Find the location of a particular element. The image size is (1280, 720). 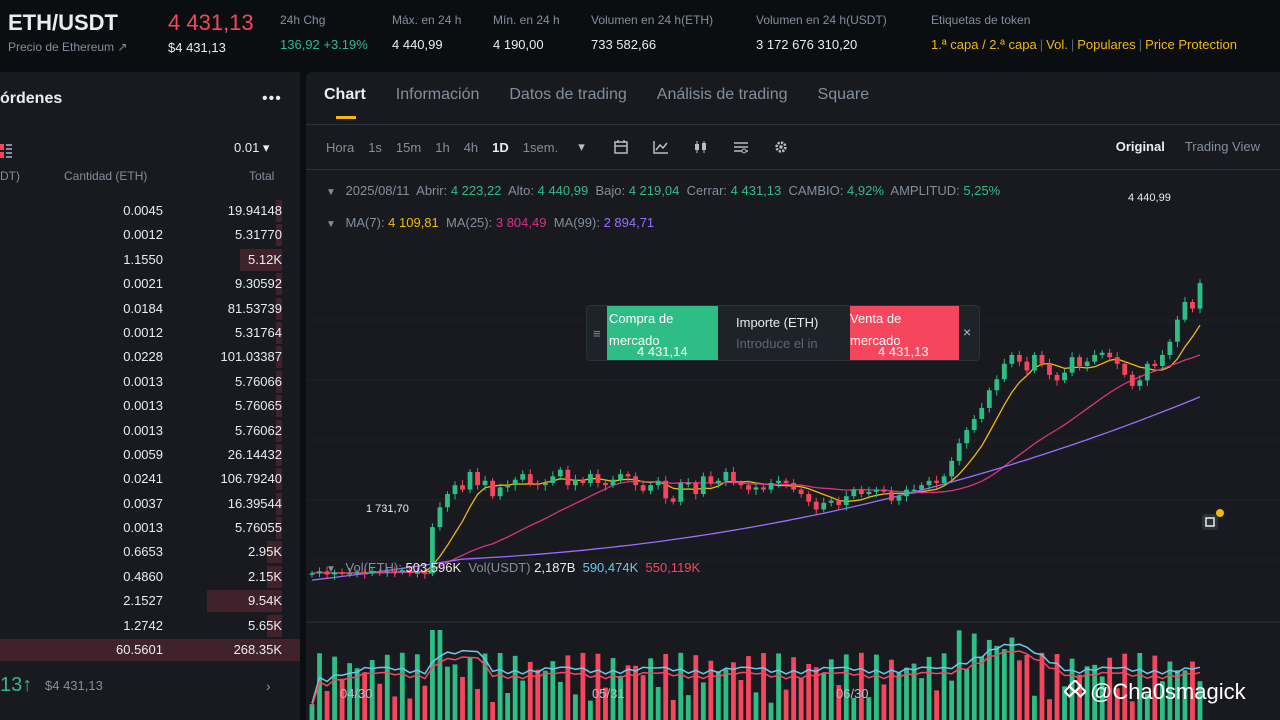

view-original: Original is located at coordinates (1140, 146).